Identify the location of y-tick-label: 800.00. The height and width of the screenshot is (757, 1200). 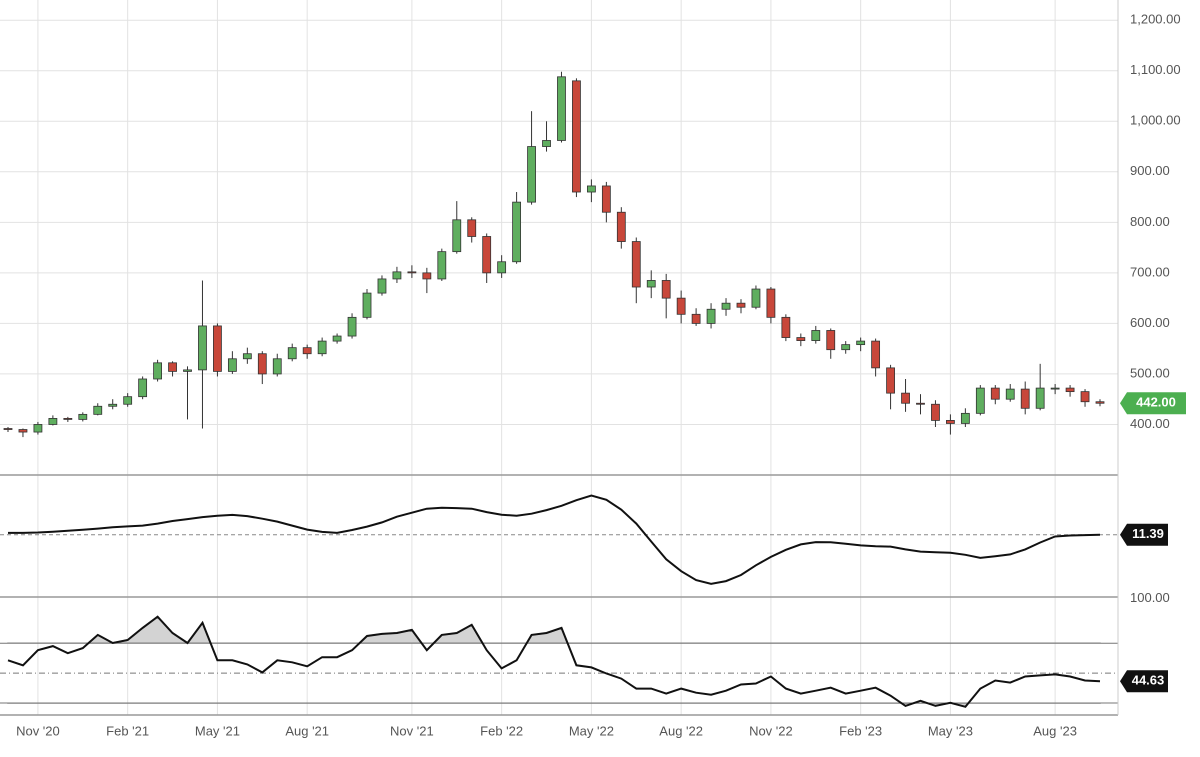
(1150, 221).